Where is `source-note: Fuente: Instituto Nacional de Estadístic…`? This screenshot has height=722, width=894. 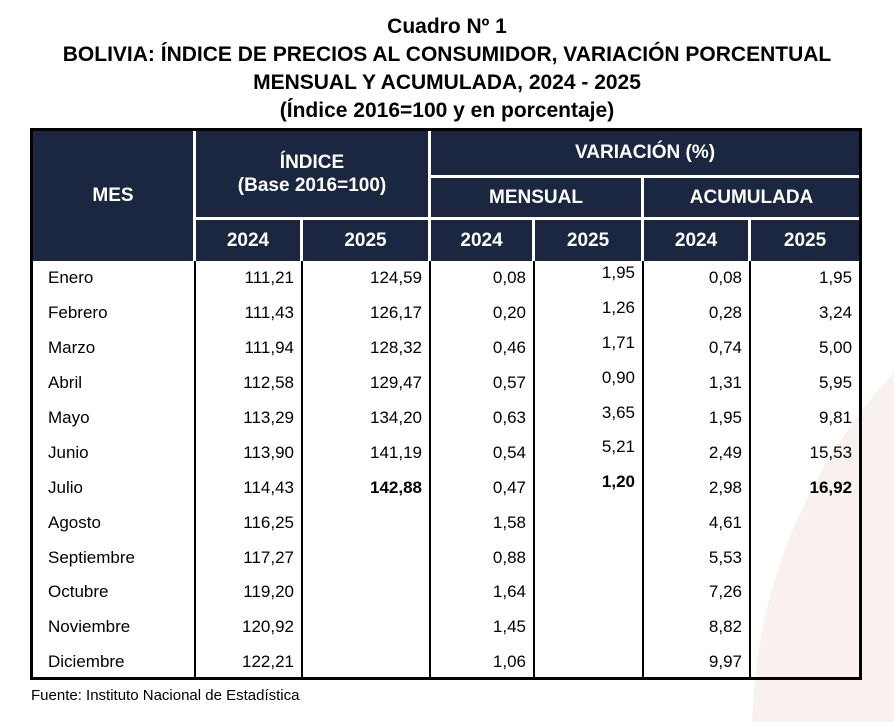 source-note: Fuente: Instituto Nacional de Estadístic… is located at coordinates (165, 695).